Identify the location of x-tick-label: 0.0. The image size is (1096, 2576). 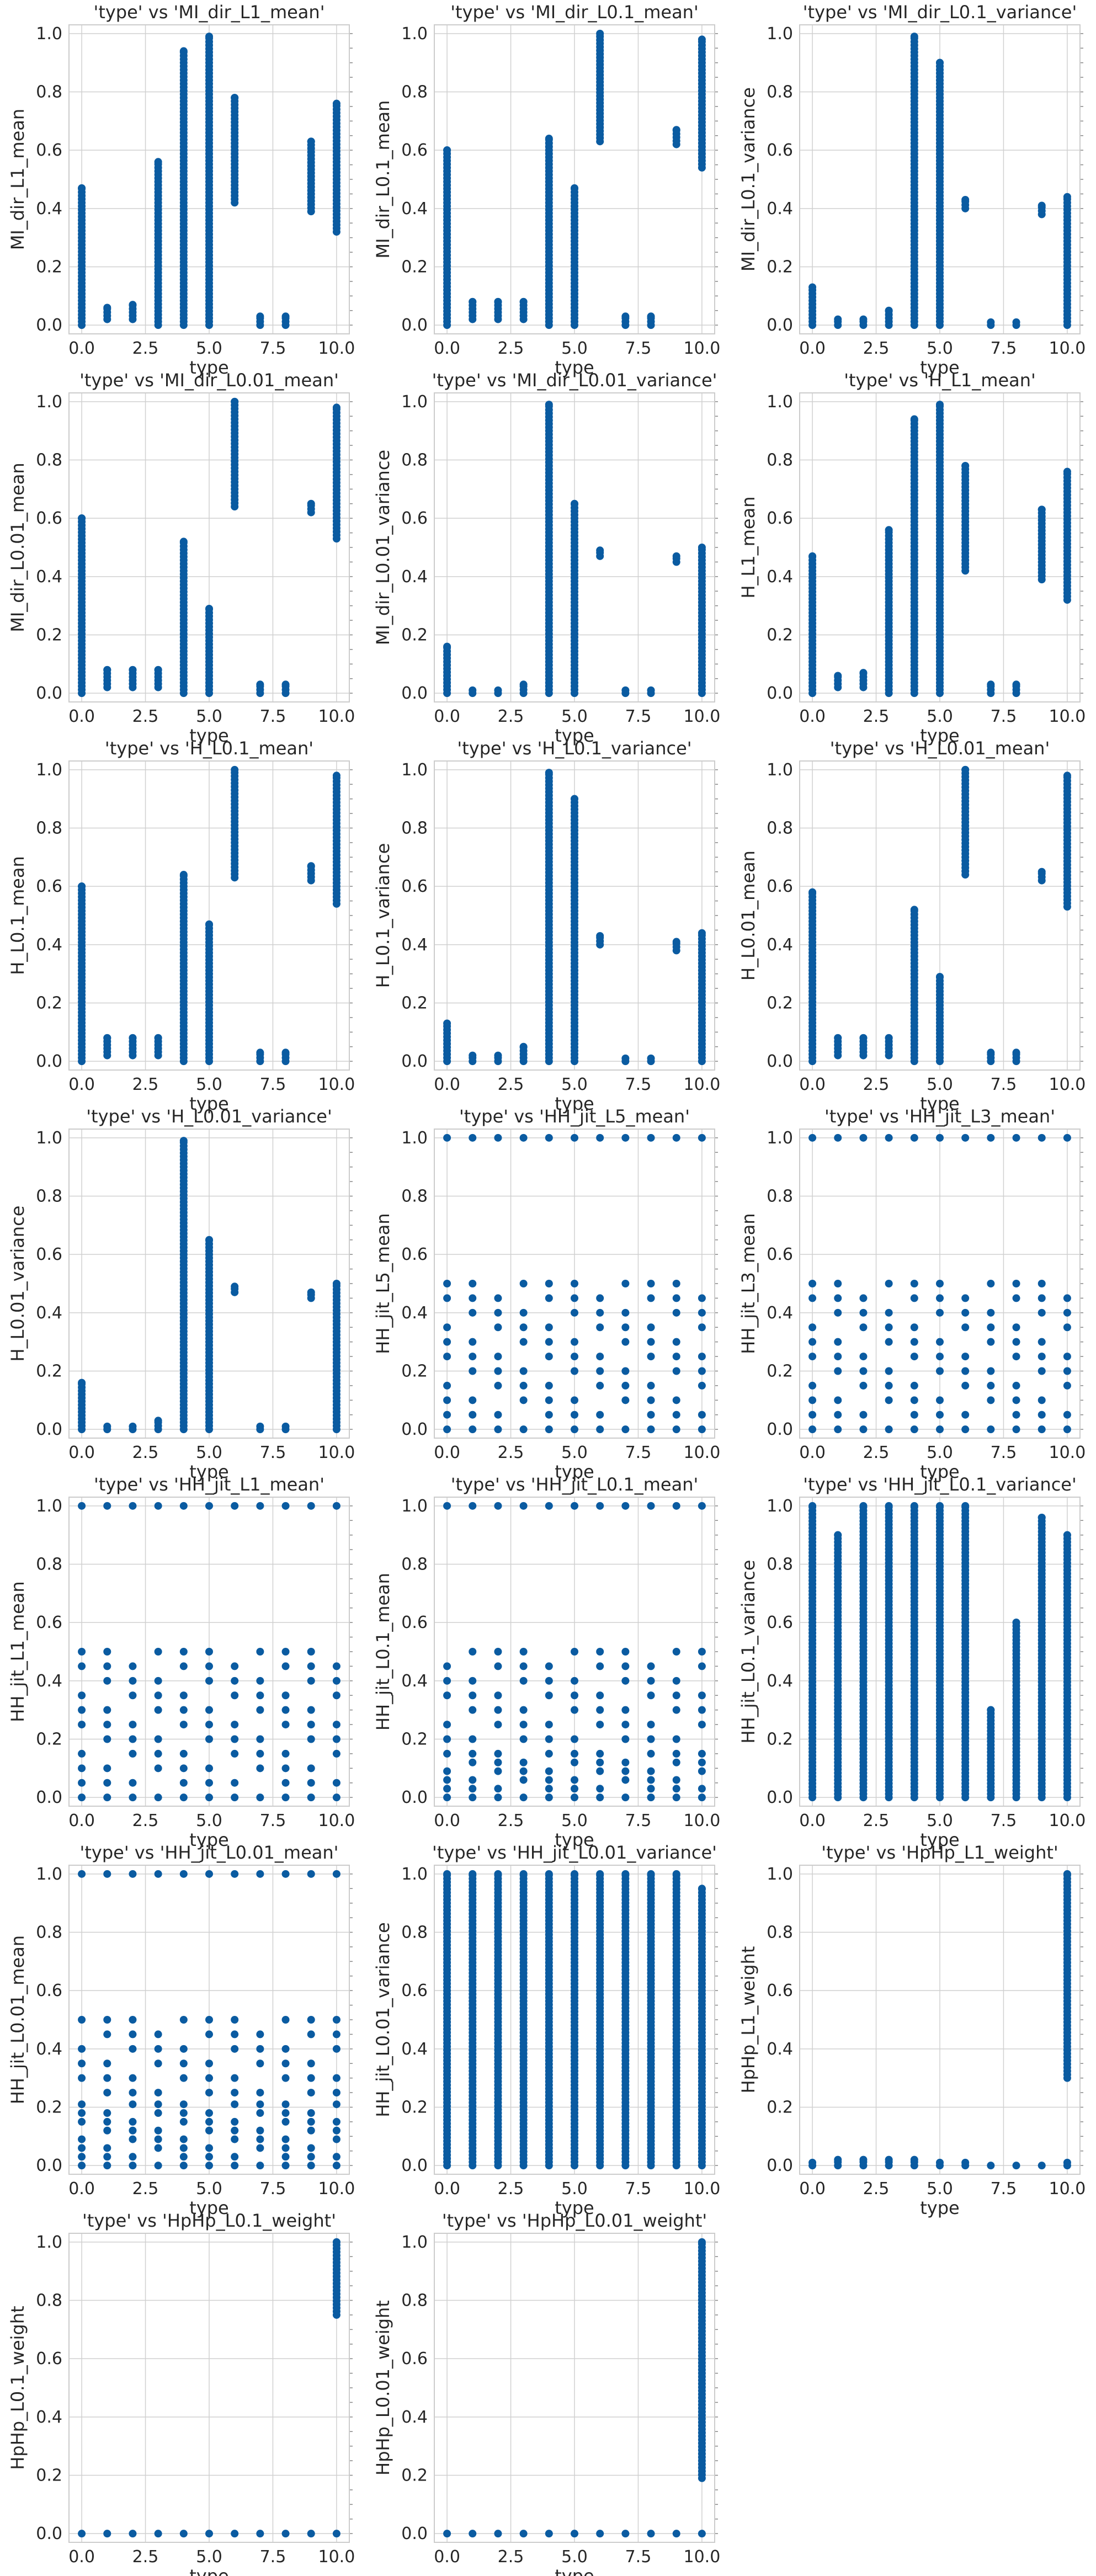
(447, 716).